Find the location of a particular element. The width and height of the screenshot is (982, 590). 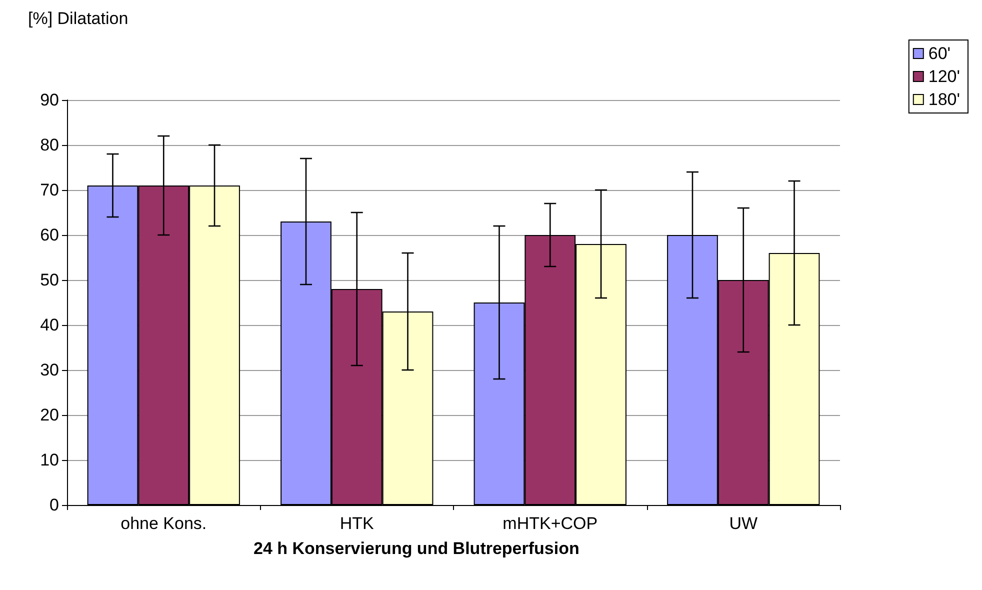

y-tick-label: 70 is located at coordinates (49, 190).